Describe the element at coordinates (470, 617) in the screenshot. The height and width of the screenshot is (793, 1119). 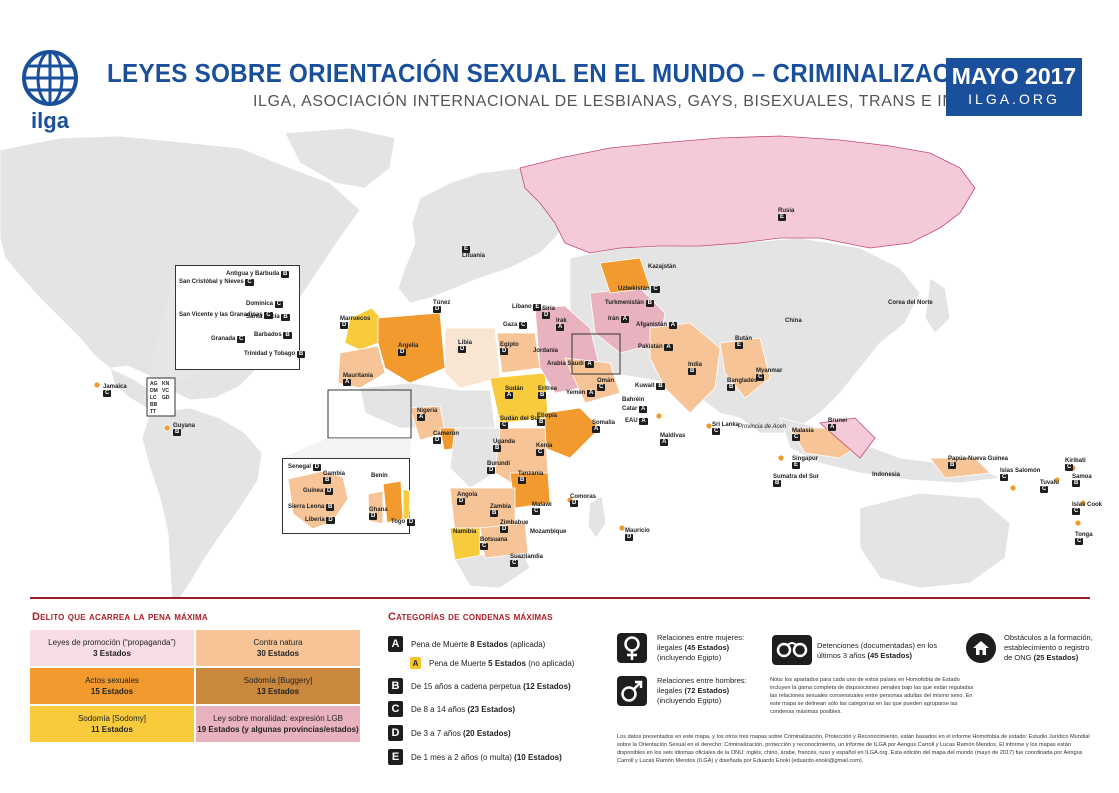
I see `legend-categorias-title: Categorías de condenas máximas` at that location.